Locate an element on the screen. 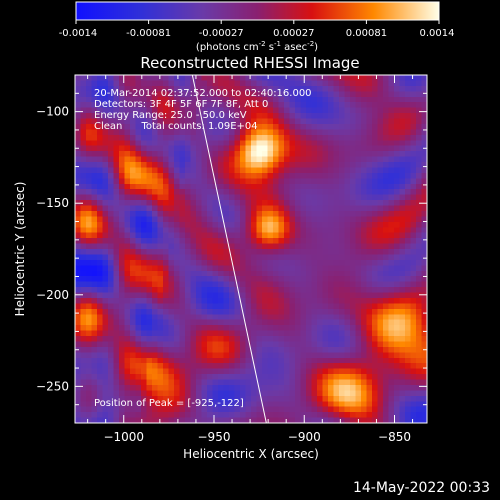  colorbar-tick-label: -0.0014 is located at coordinates (78, 33).